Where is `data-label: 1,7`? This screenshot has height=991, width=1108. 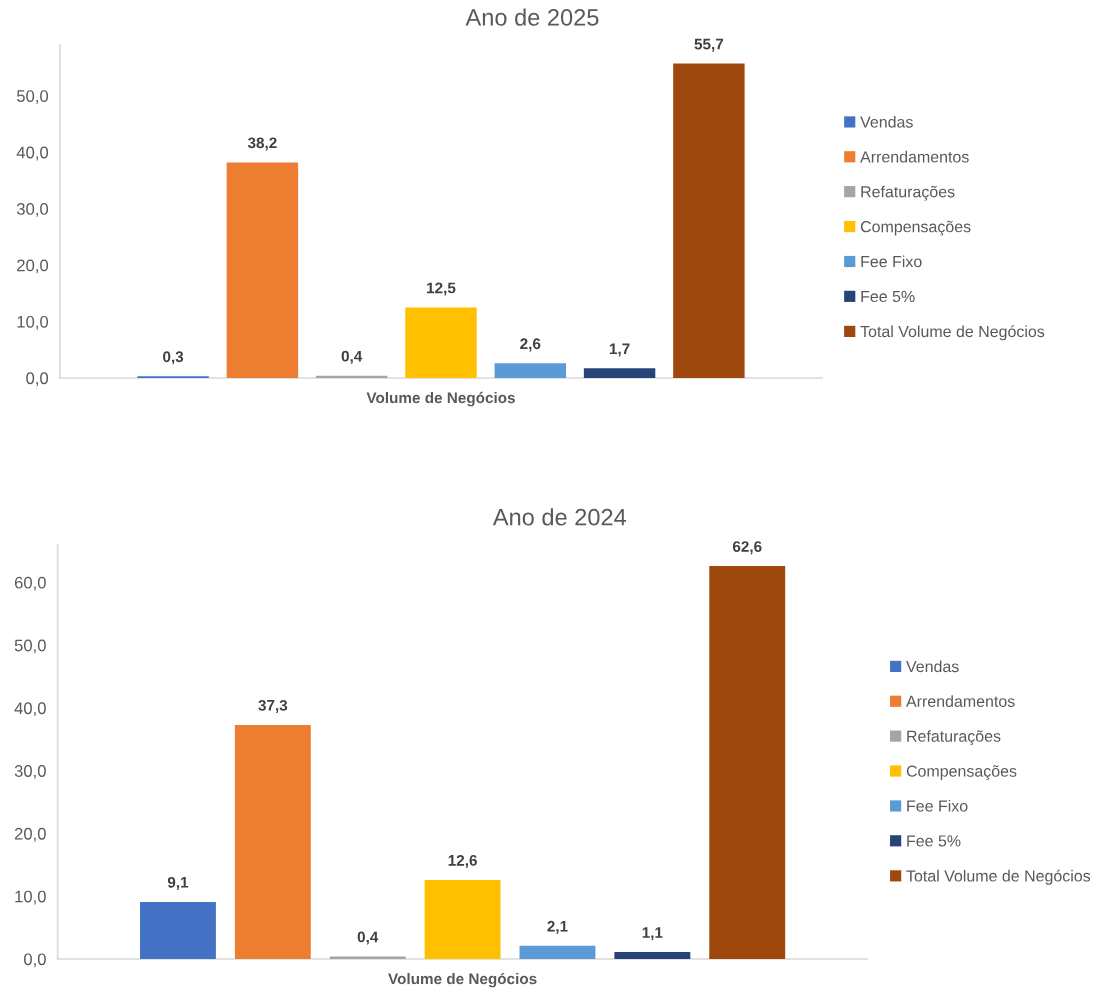
data-label: 1,7 is located at coordinates (619, 350).